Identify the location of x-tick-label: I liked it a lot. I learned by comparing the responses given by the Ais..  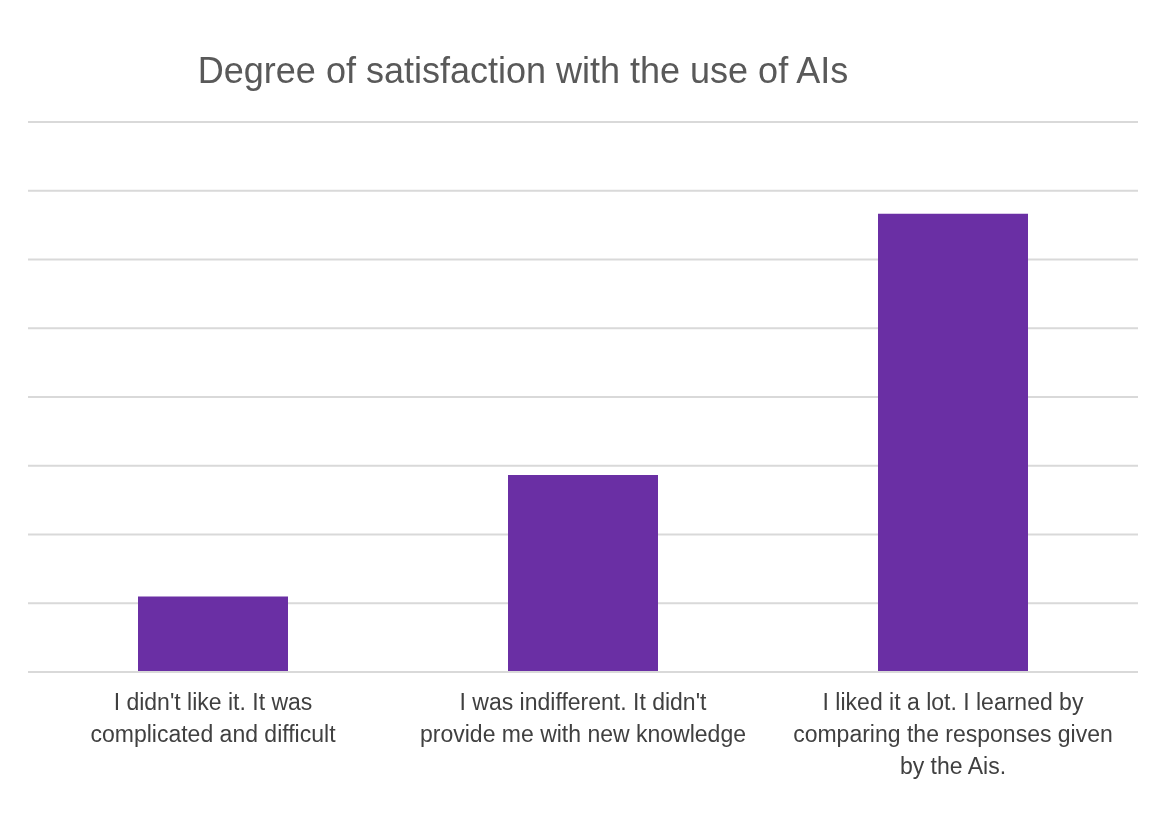
(953, 734).